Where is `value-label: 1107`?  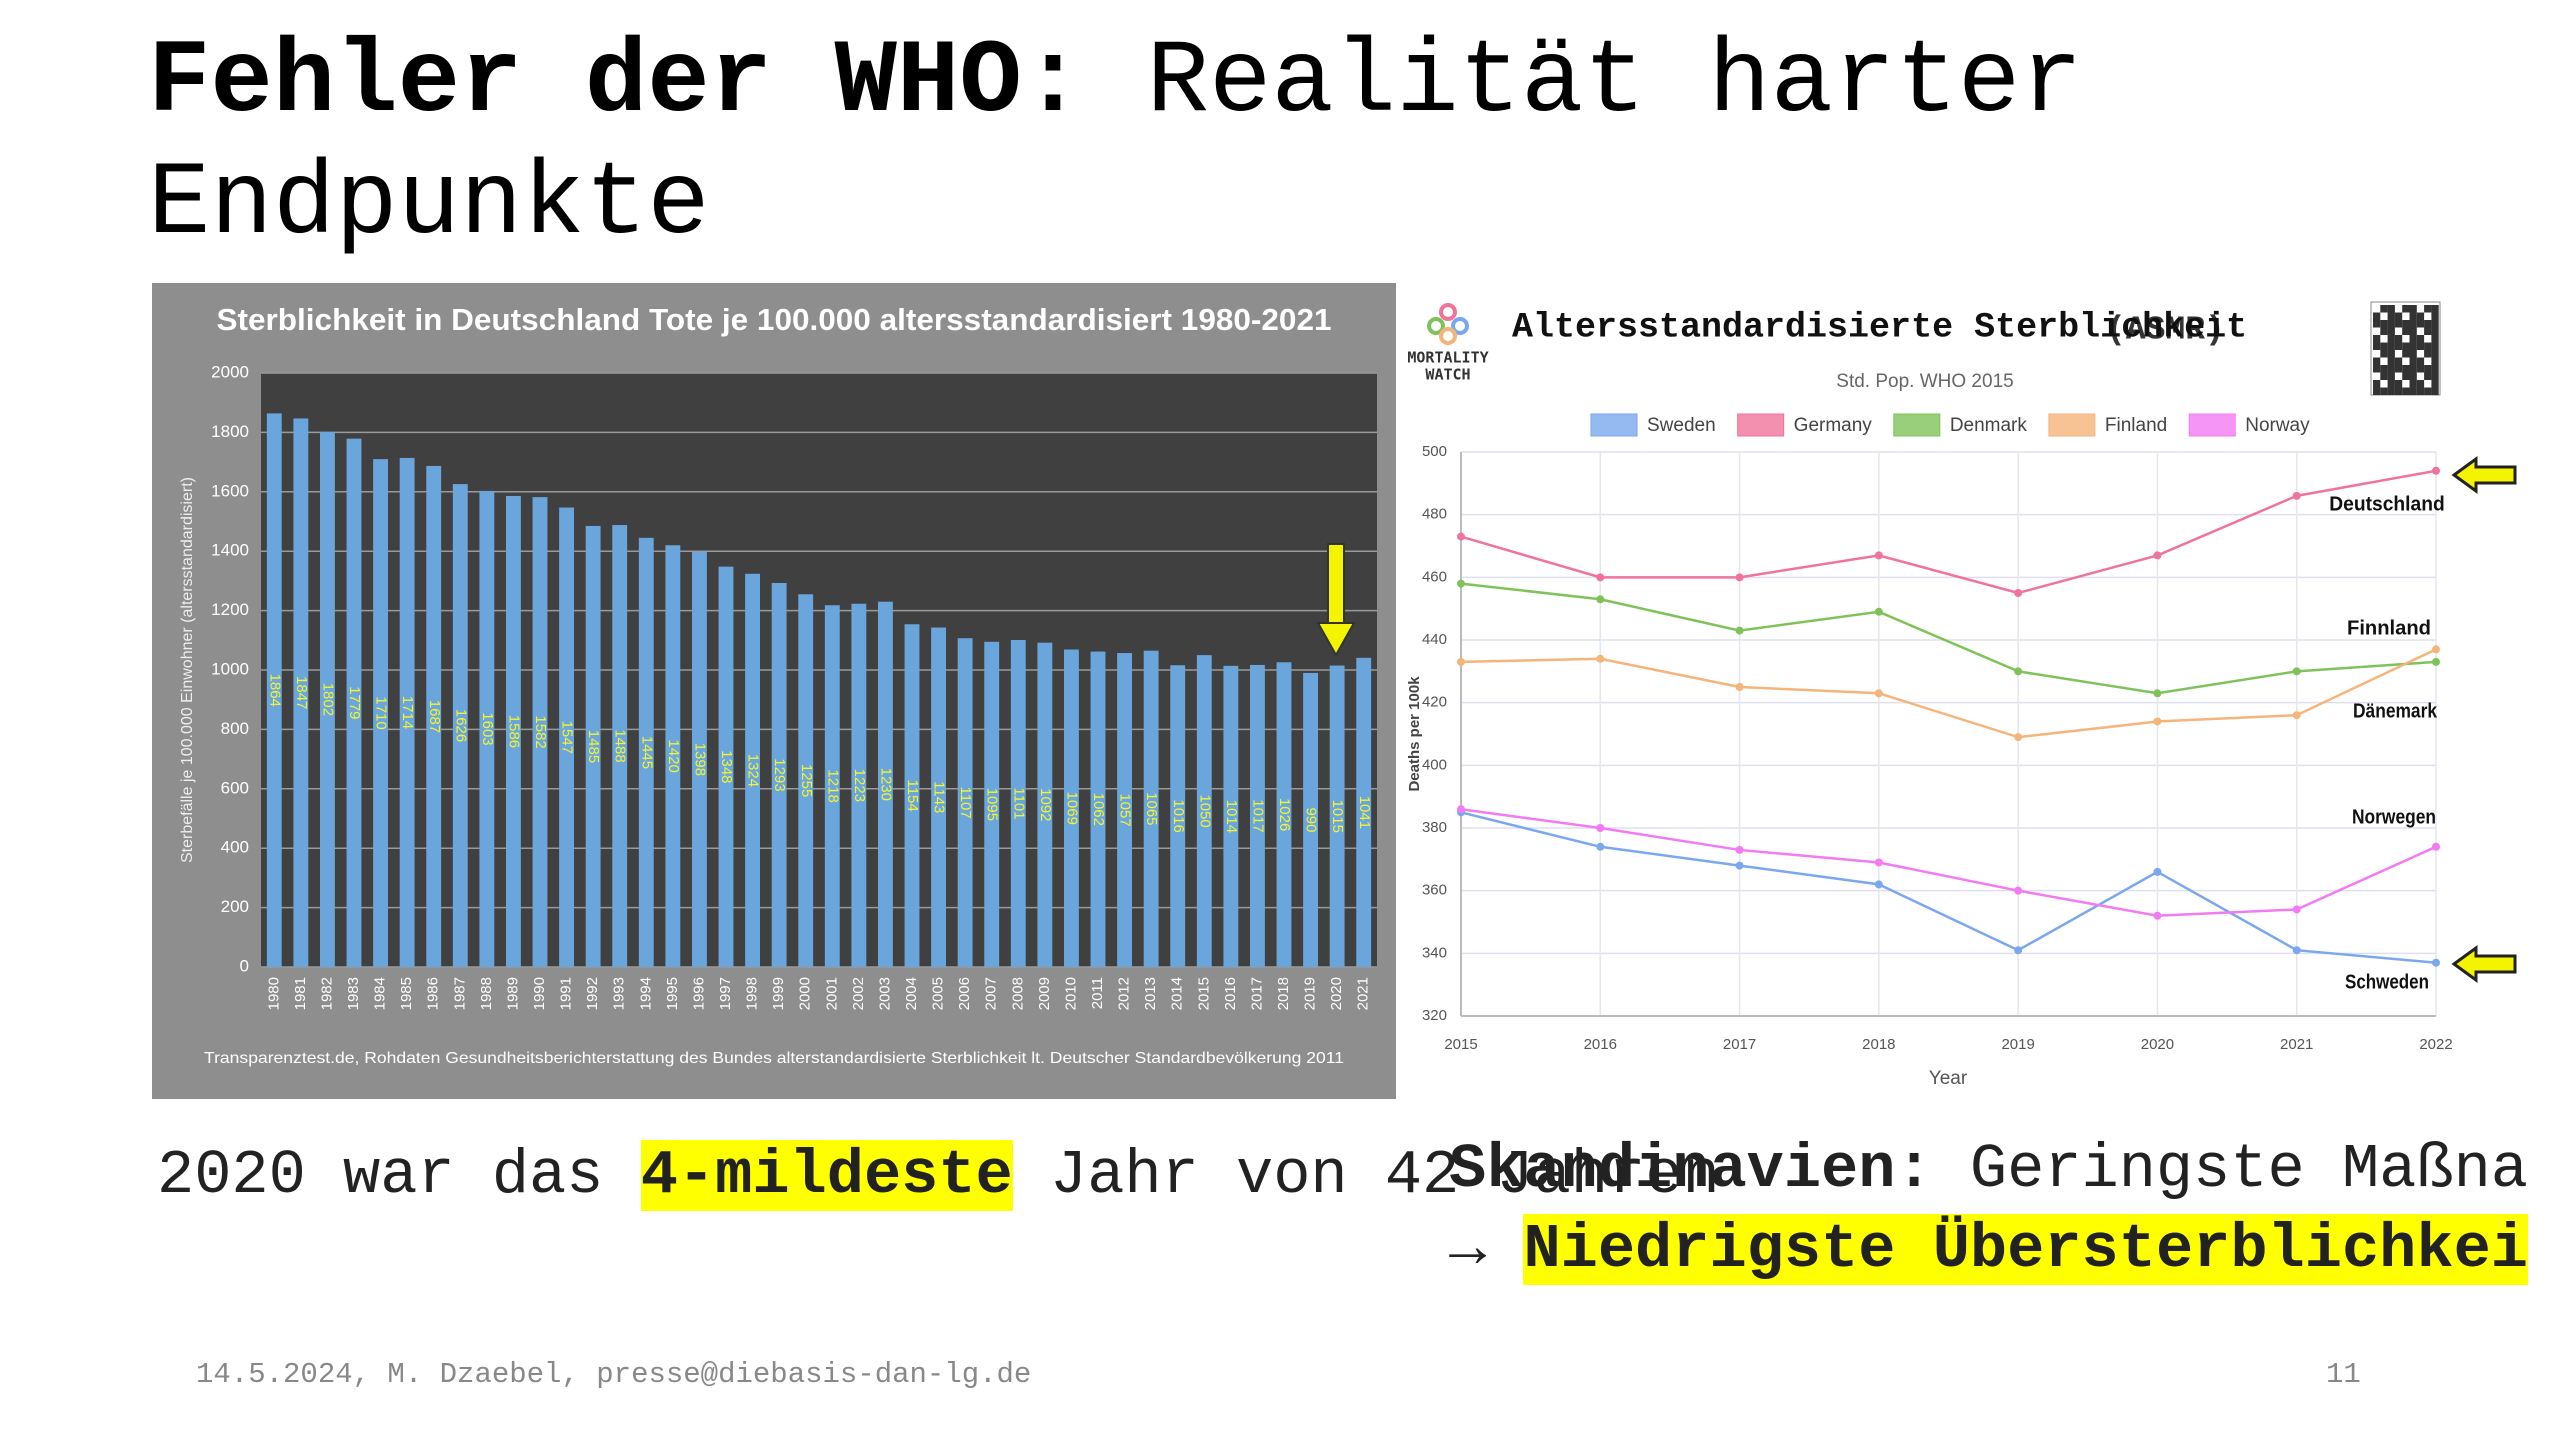
value-label: 1107 is located at coordinates (965, 802).